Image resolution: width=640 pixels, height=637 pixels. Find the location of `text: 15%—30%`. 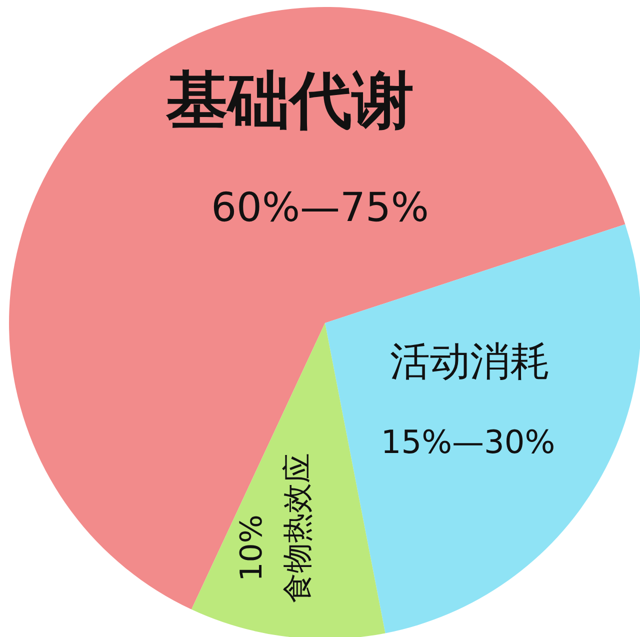

text: 15%—30% is located at coordinates (468, 442).